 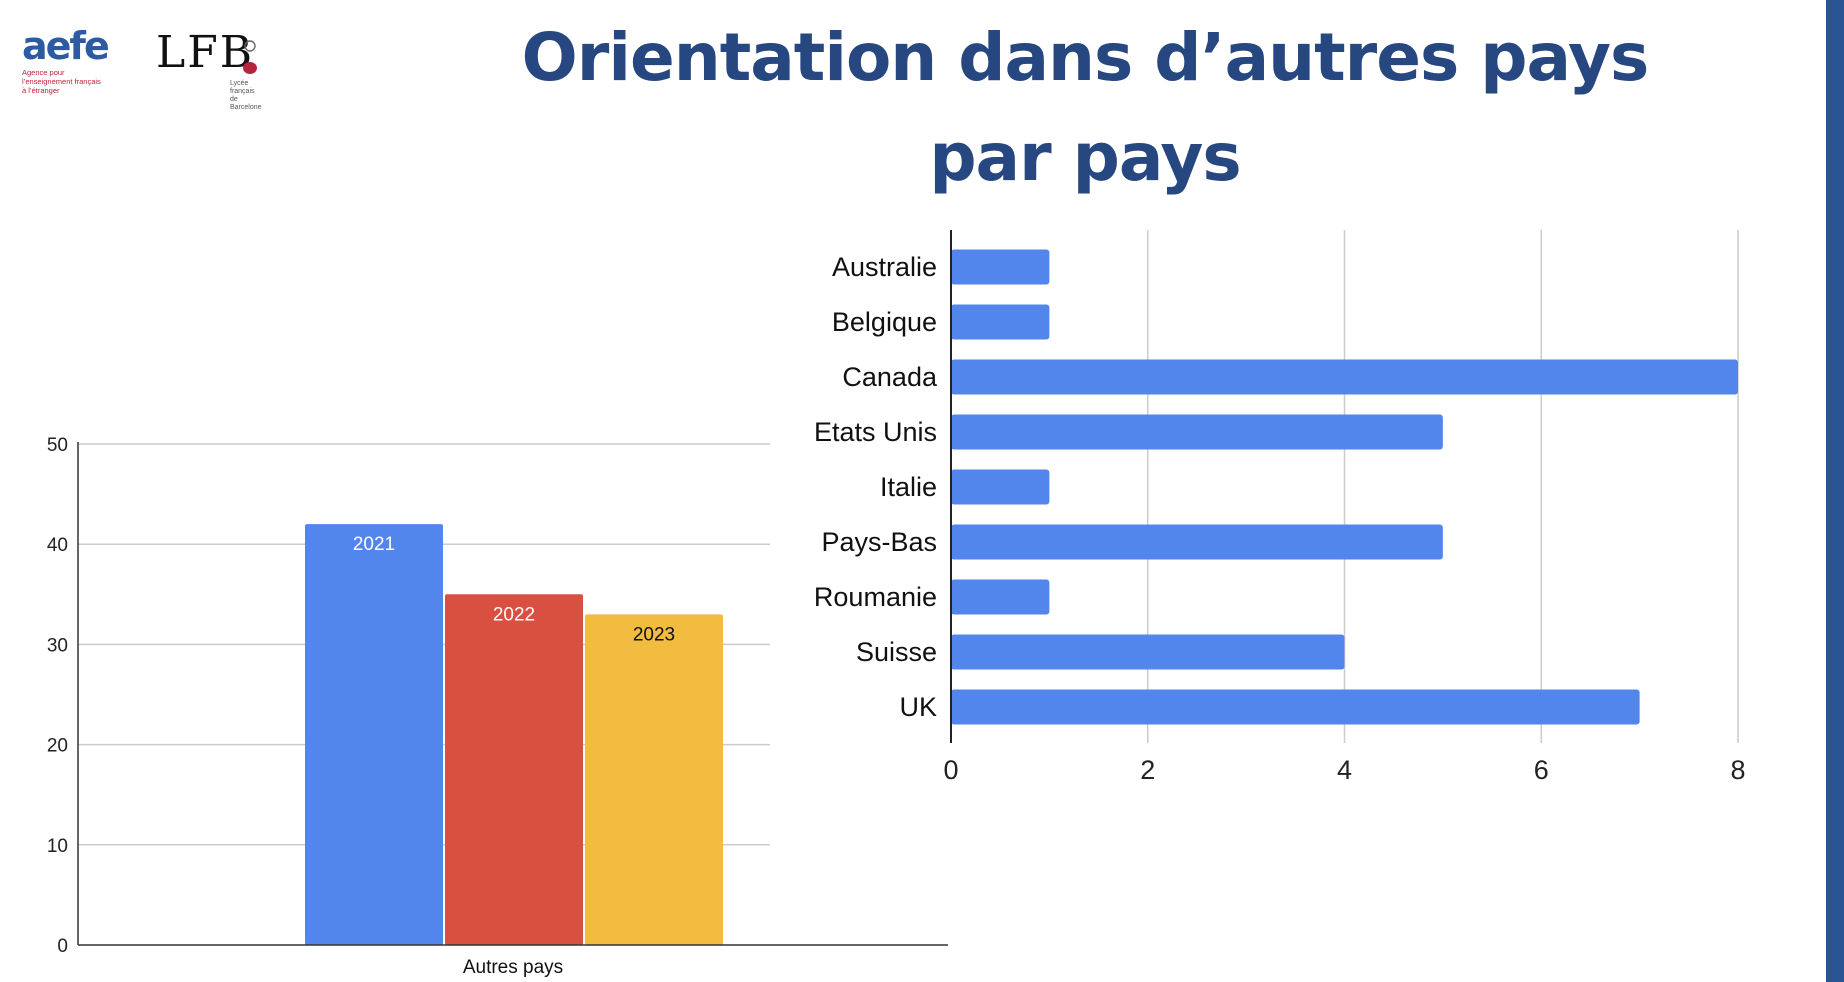 What do you see at coordinates (205, 52) in the screenshot?
I see `lfb-logo-text: LFB` at bounding box center [205, 52].